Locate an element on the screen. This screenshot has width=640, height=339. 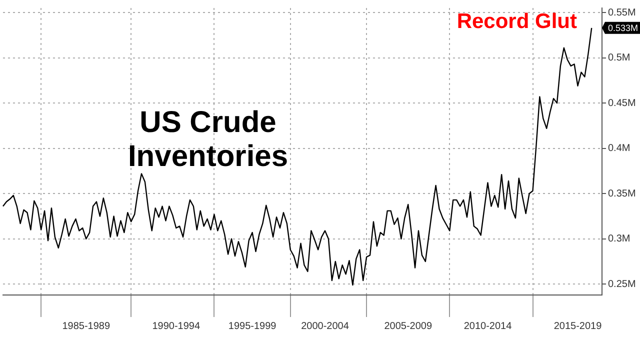
y-tick-label: 0.5M is located at coordinates (619, 58).